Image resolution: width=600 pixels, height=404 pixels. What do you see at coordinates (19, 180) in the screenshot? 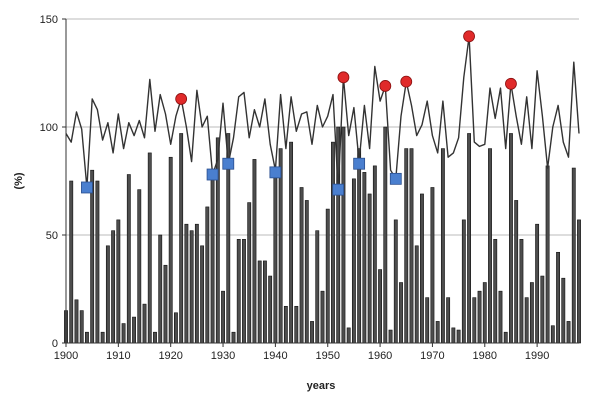
I see `y-axis-title: (%)` at bounding box center [19, 180].